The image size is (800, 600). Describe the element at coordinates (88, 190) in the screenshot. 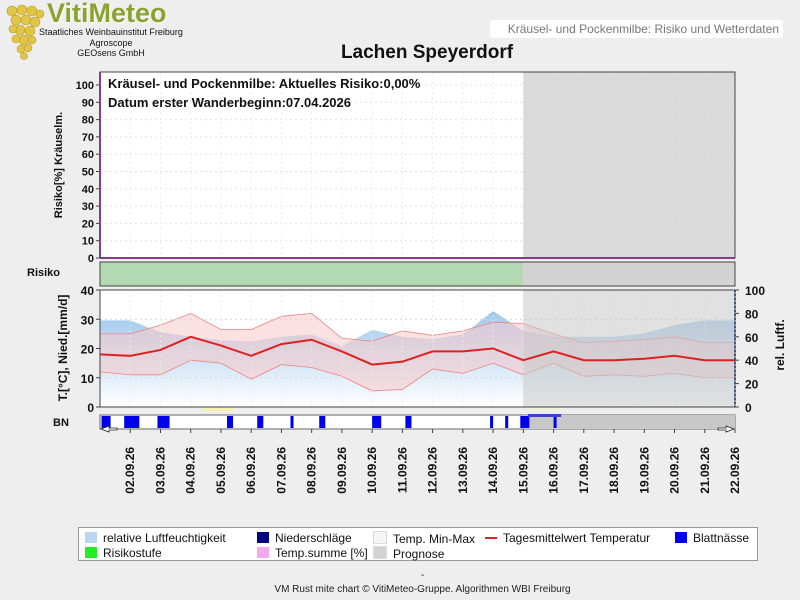

I see `risk-tick-label: 40` at that location.